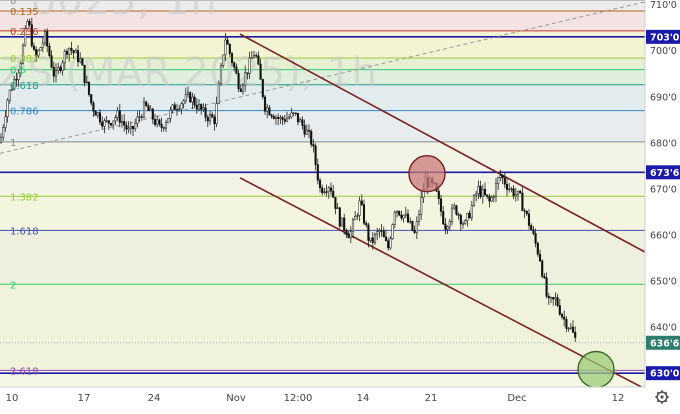 The width and height of the screenshot is (680, 414). I want to click on fib-level-label: 0.786, so click(24, 112).